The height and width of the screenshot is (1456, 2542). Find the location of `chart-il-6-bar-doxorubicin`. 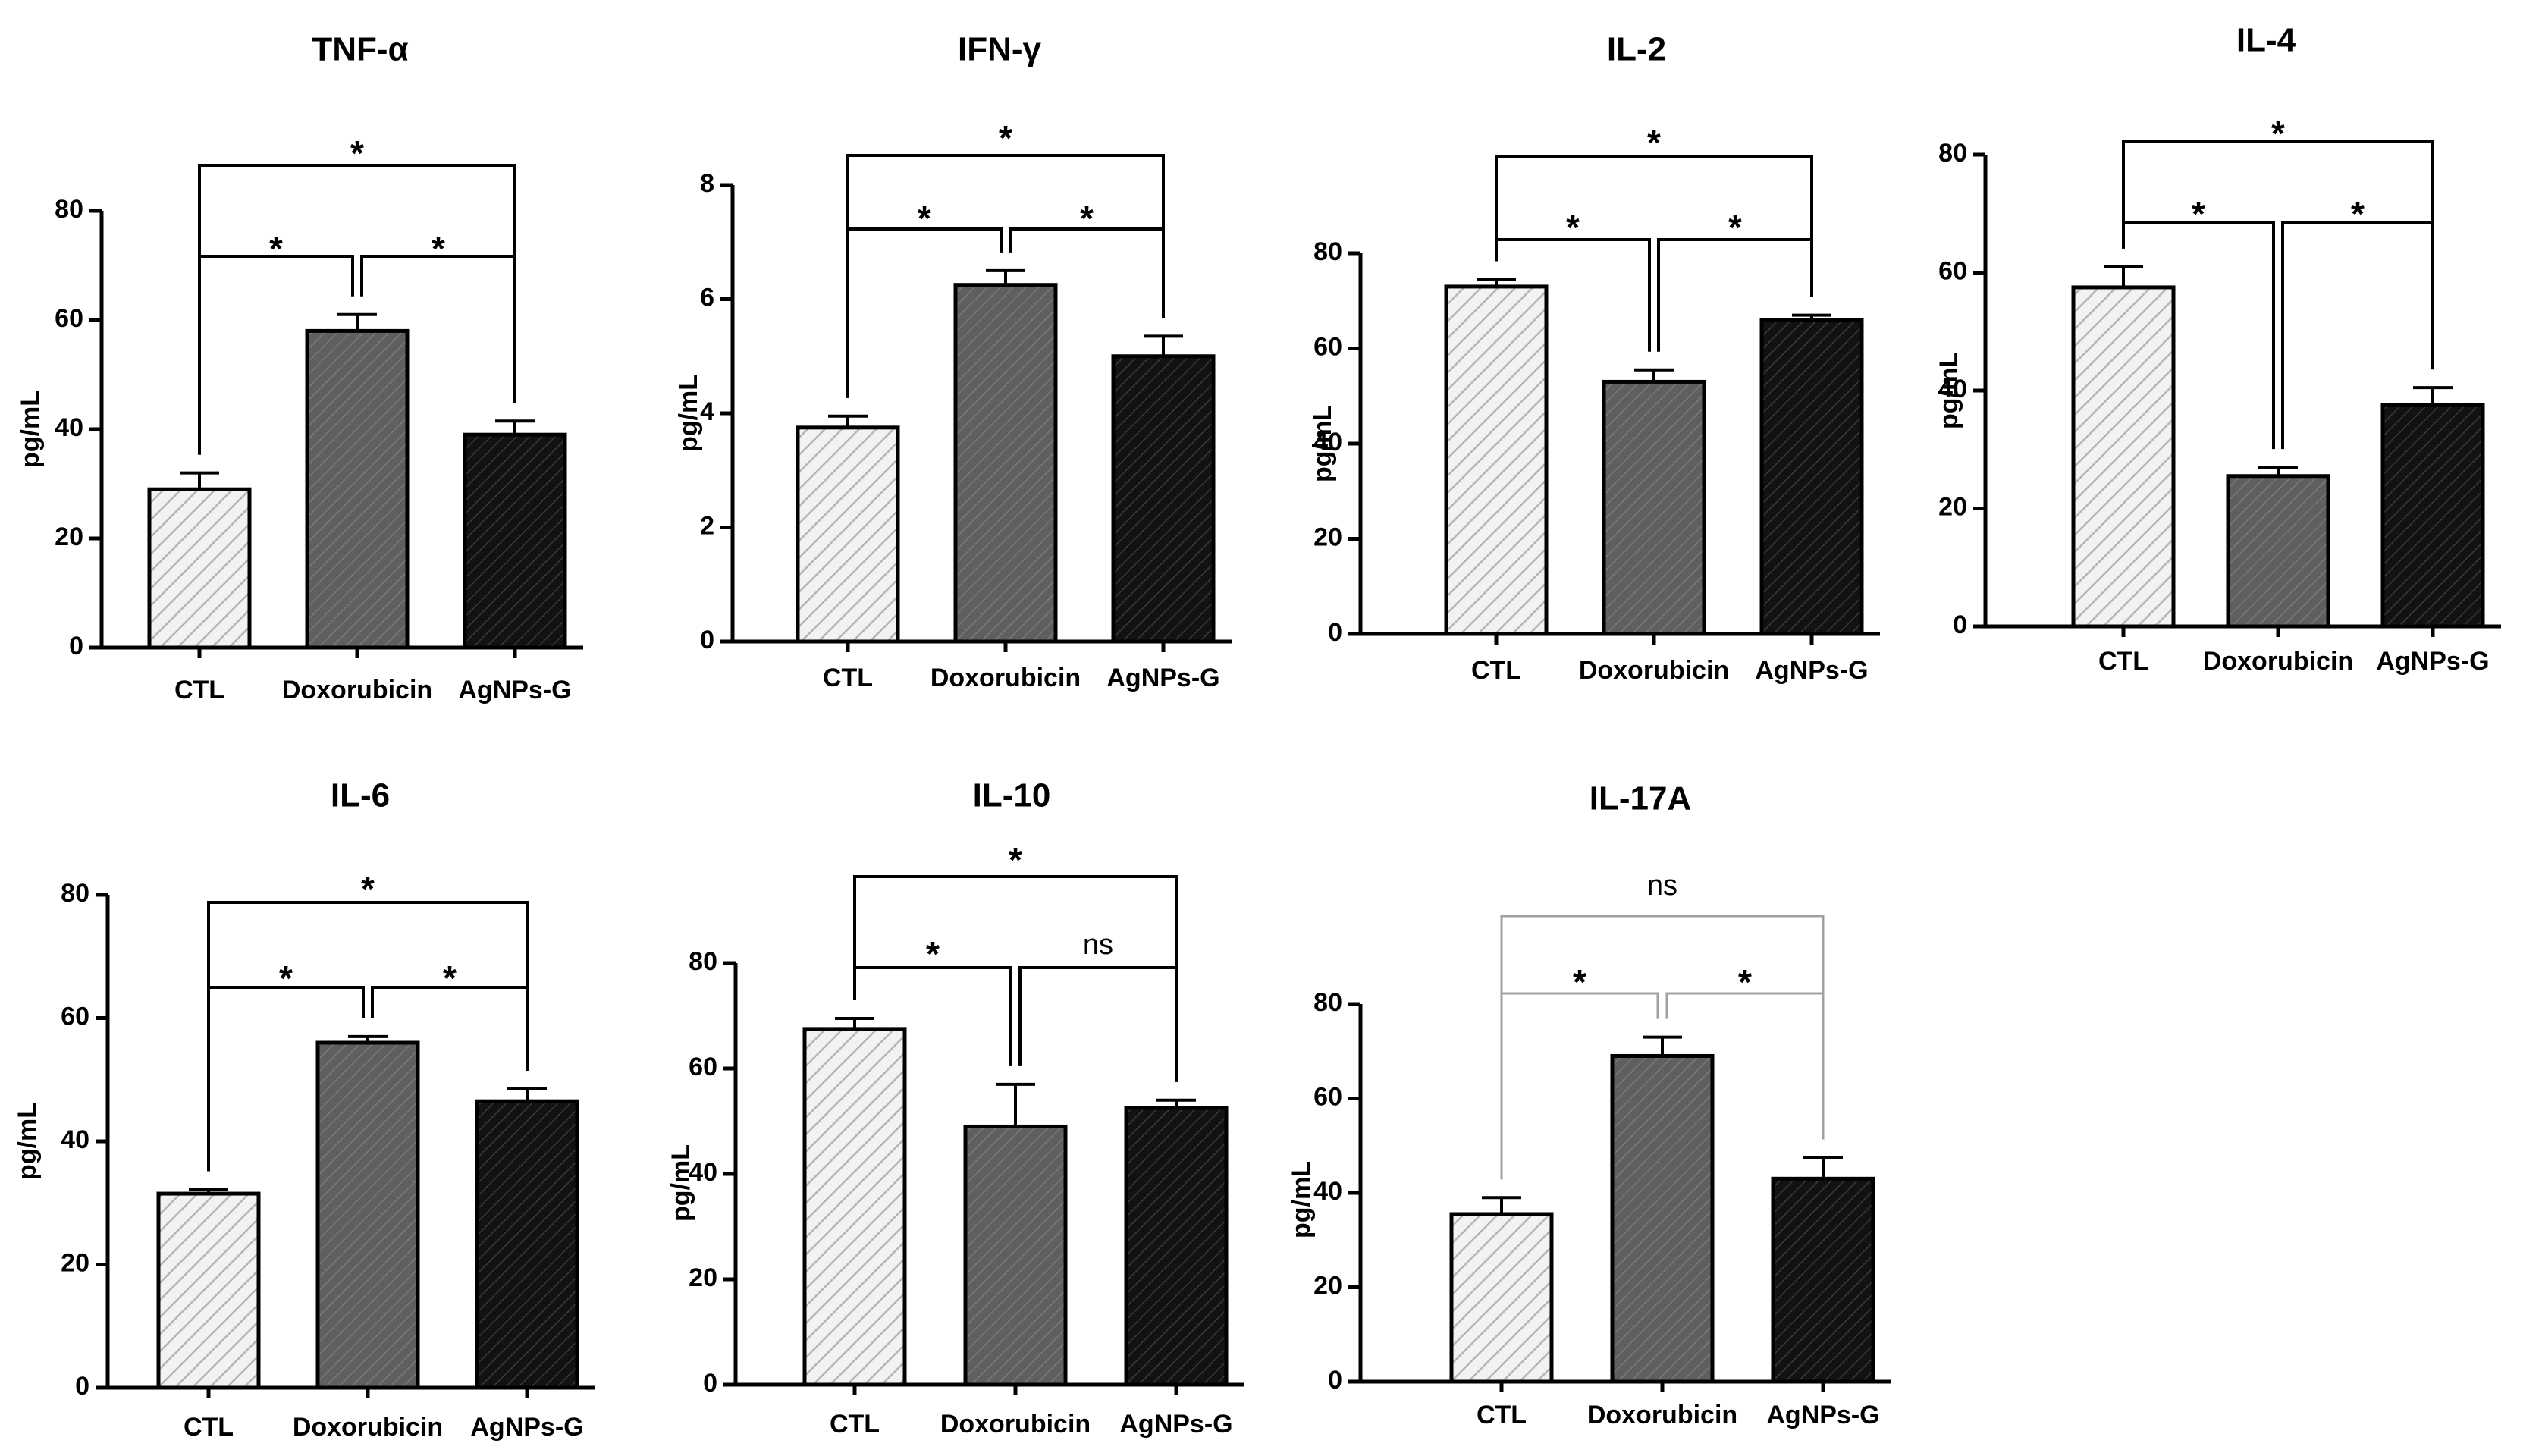

chart-il-6-bar-doxorubicin is located at coordinates (367, 1215).